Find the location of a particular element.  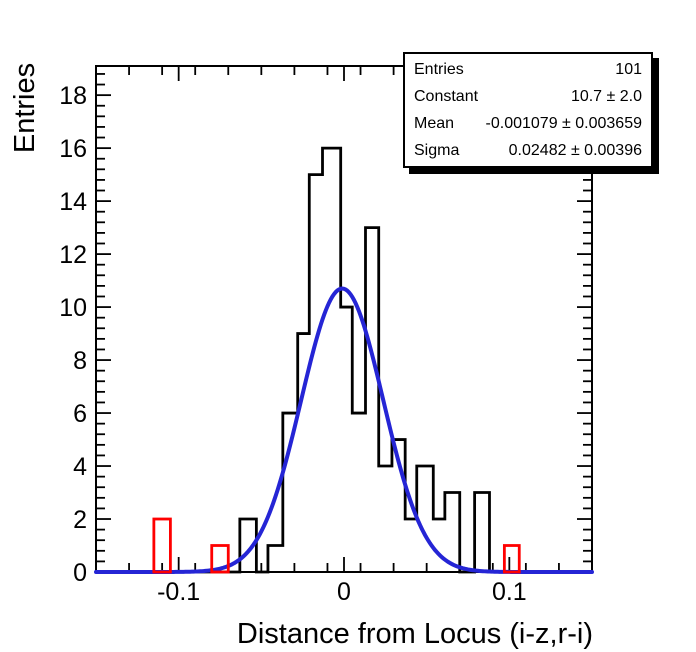

y-tick-label: 6 is located at coordinates (80, 414).